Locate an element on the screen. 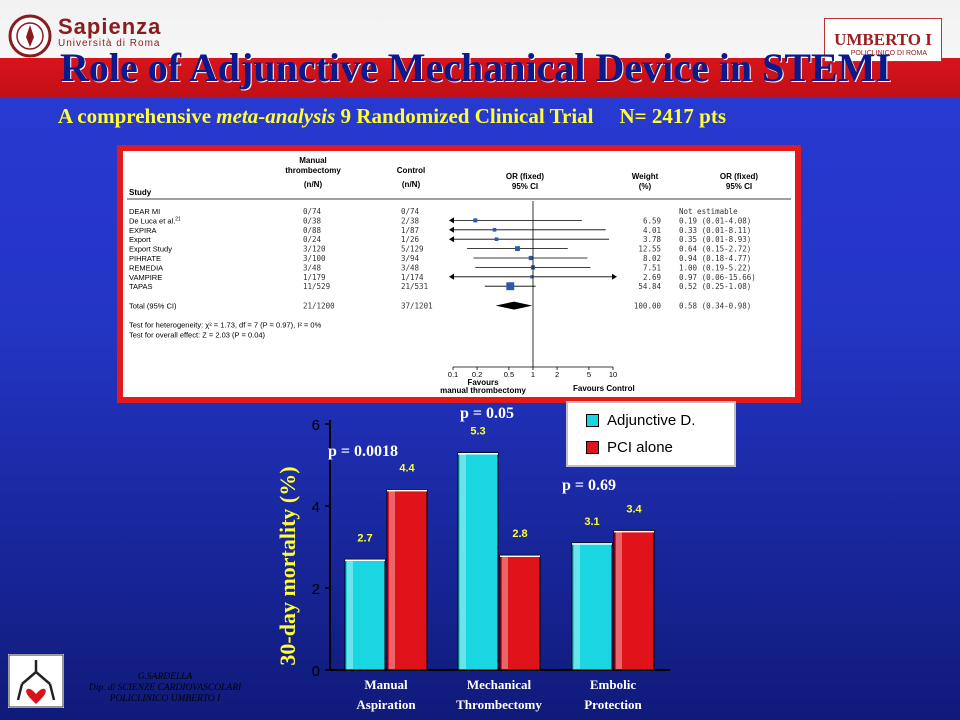  study-ci-arrow-right is located at coordinates (614, 276).